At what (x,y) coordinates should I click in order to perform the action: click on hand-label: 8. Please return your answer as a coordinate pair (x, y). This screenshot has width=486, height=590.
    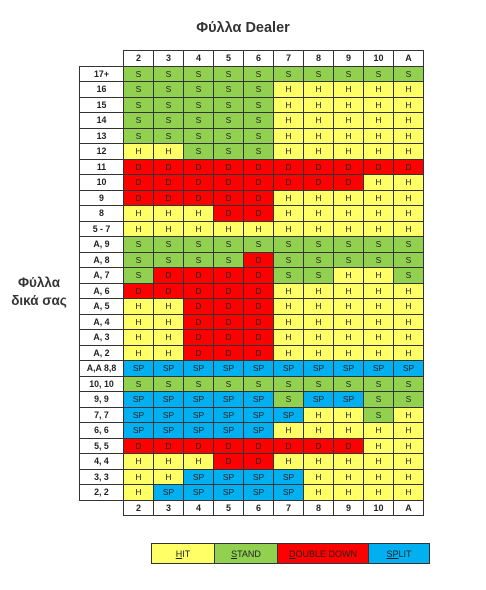
    Looking at the image, I should click on (101, 213).